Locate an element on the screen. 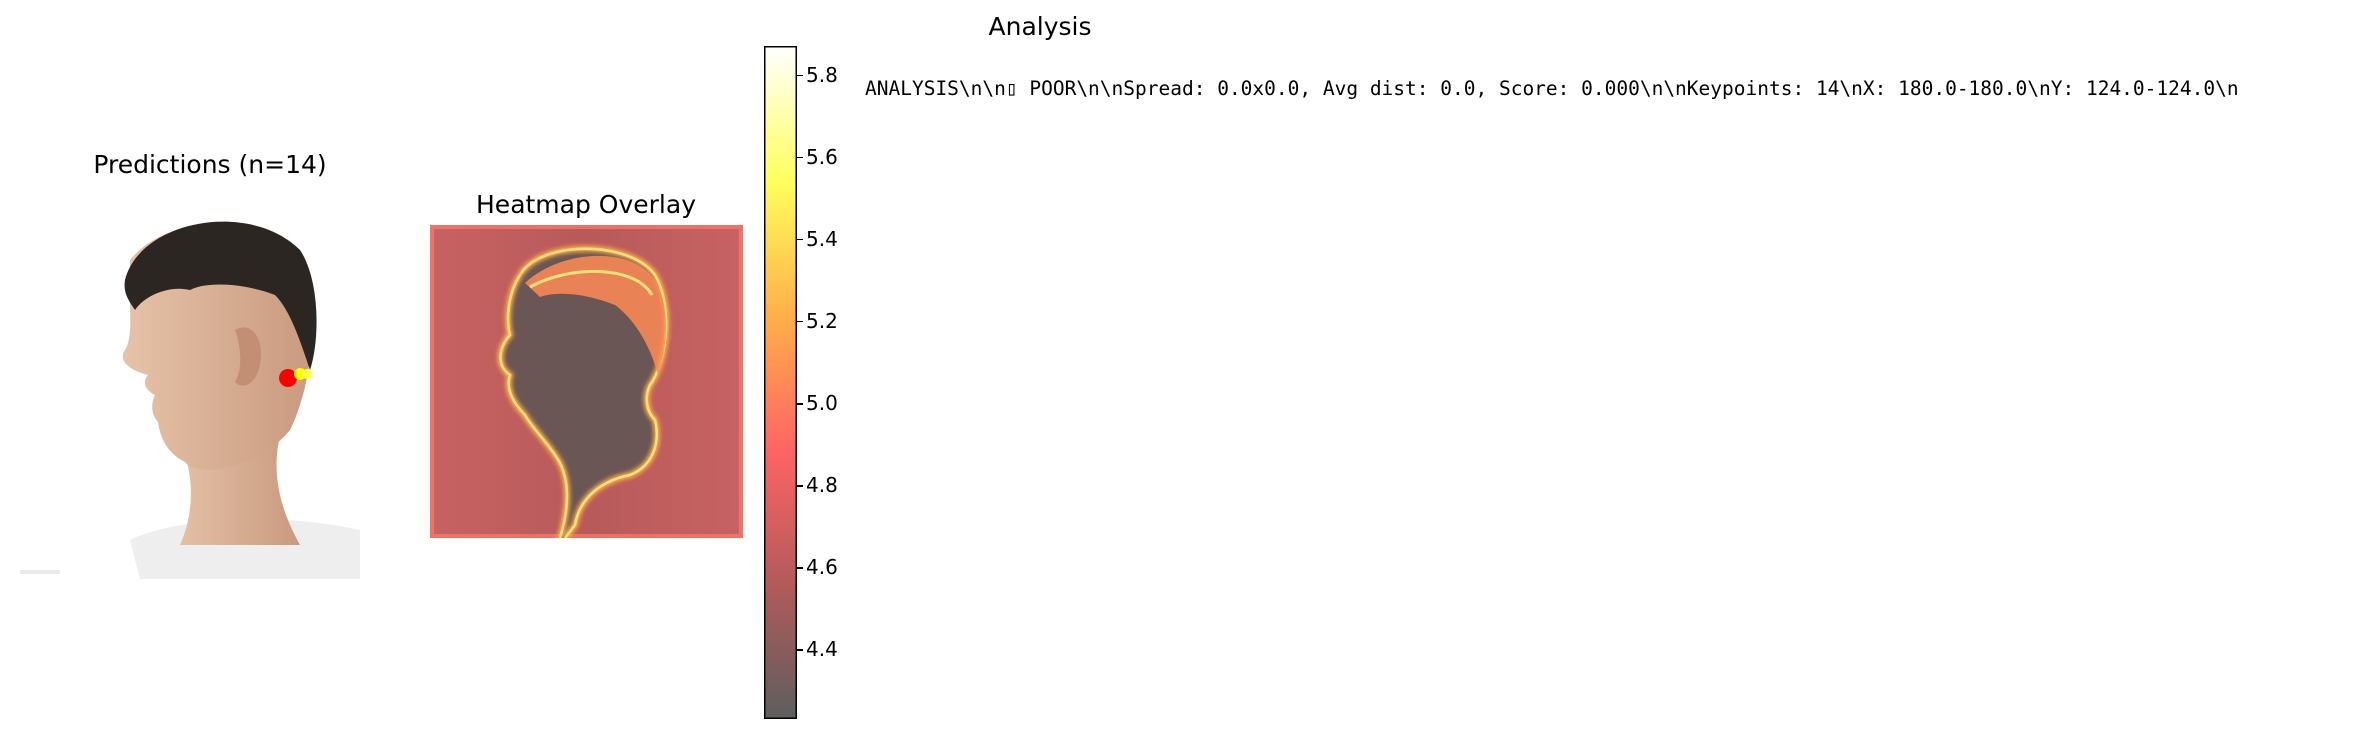  colorbar-tick-label: 4.8 is located at coordinates (822, 485).